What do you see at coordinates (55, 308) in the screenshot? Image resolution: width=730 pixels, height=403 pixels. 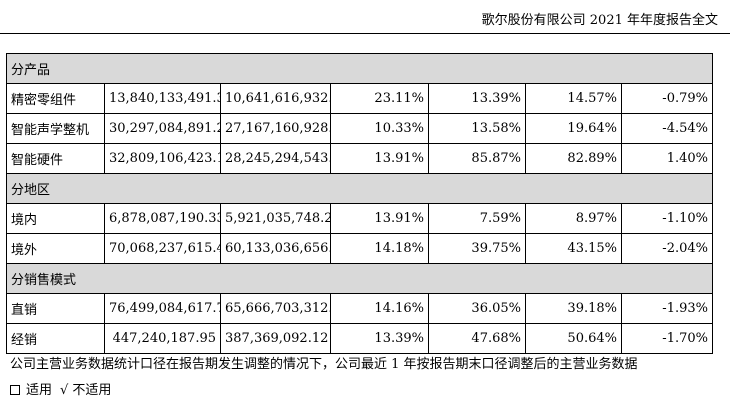 I see `row-label: 直销` at bounding box center [55, 308].